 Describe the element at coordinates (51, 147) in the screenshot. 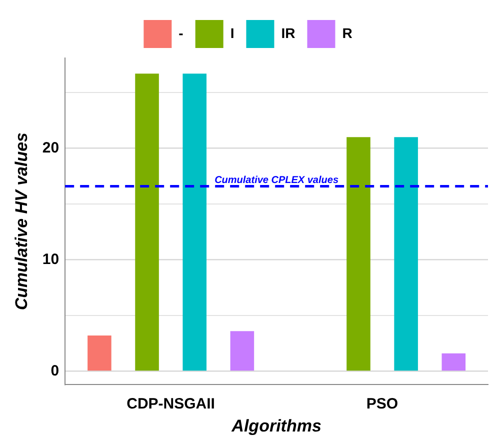

I see `y-tick-label: 20` at that location.